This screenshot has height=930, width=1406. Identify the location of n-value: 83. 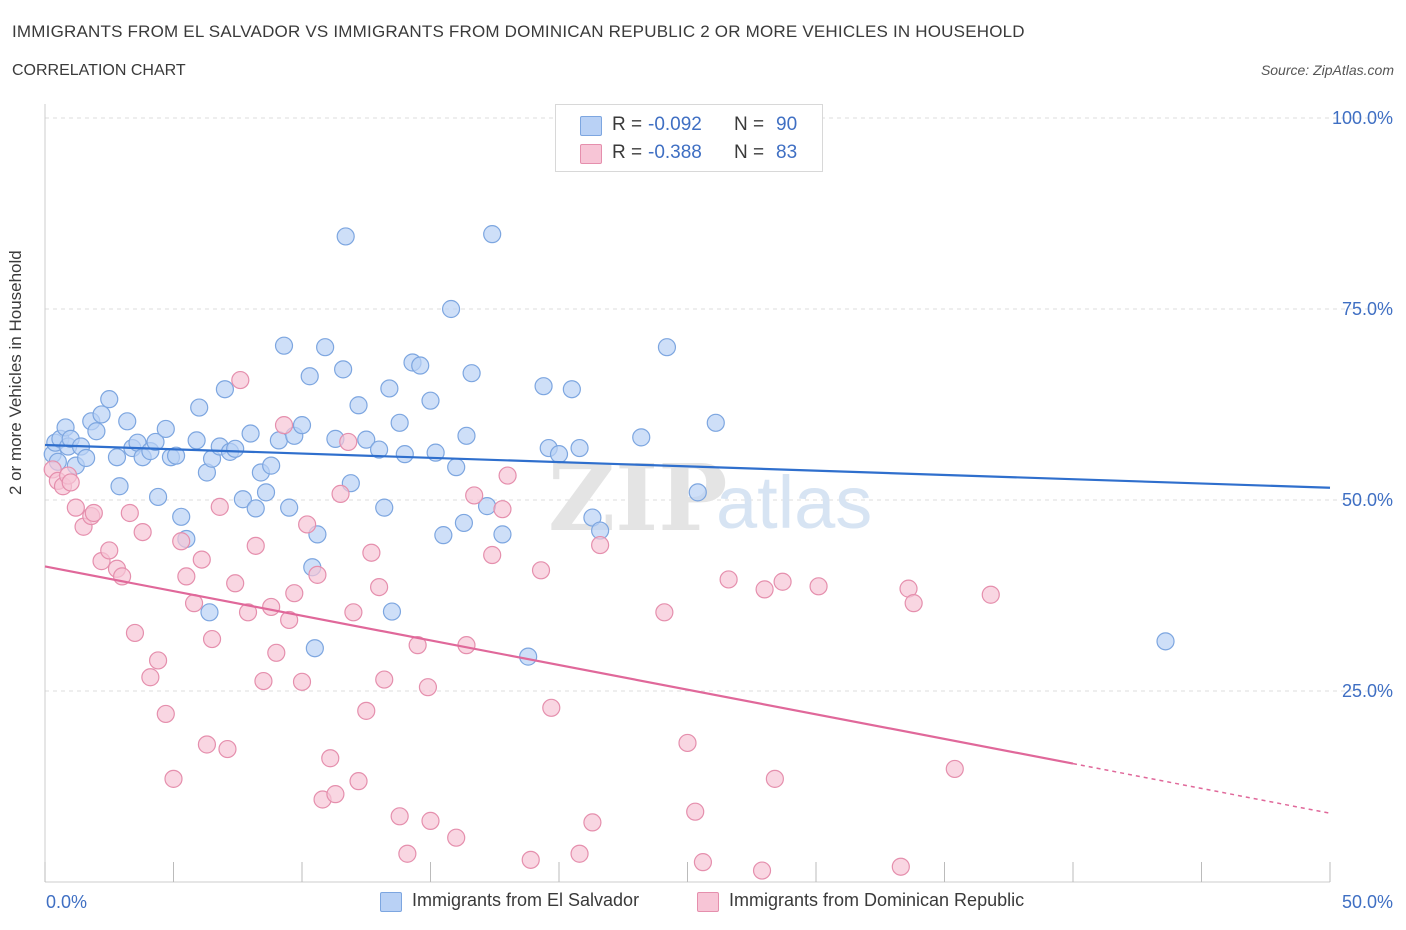
(787, 152).